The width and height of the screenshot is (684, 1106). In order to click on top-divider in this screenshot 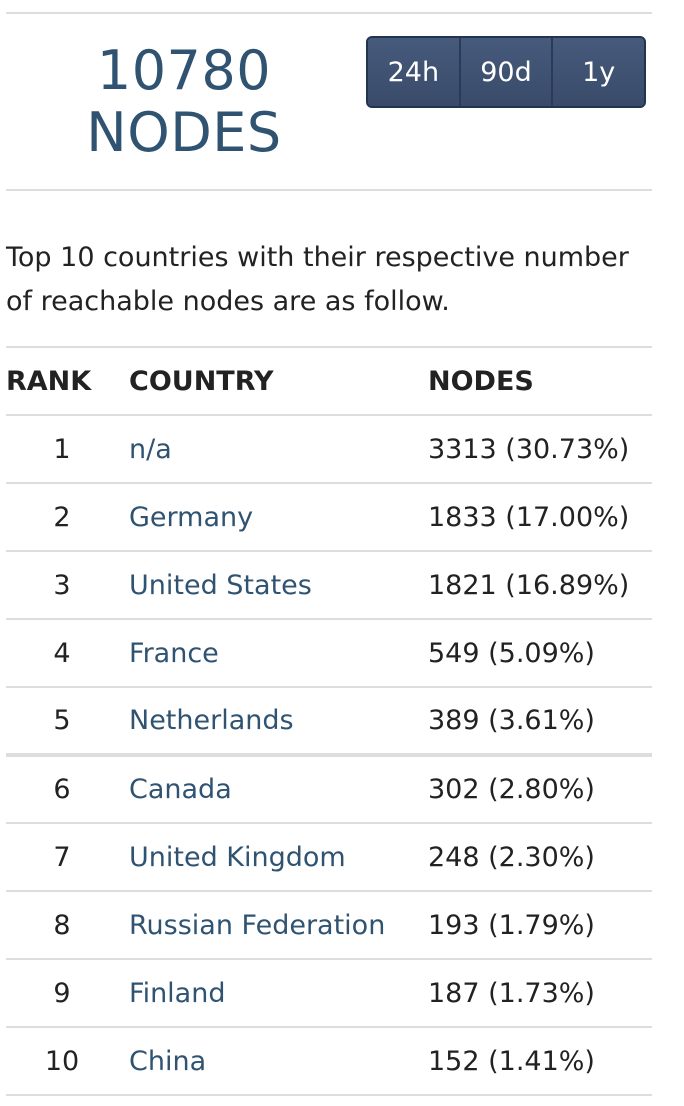, I will do `click(329, 13)`.